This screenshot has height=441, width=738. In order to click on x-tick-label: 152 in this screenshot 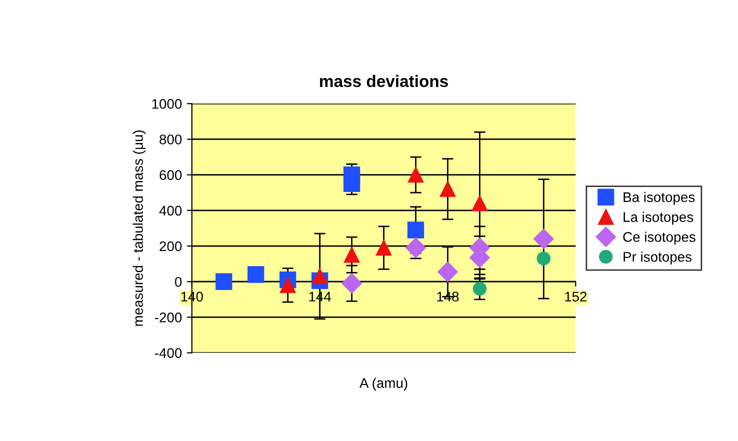, I will do `click(576, 297)`.